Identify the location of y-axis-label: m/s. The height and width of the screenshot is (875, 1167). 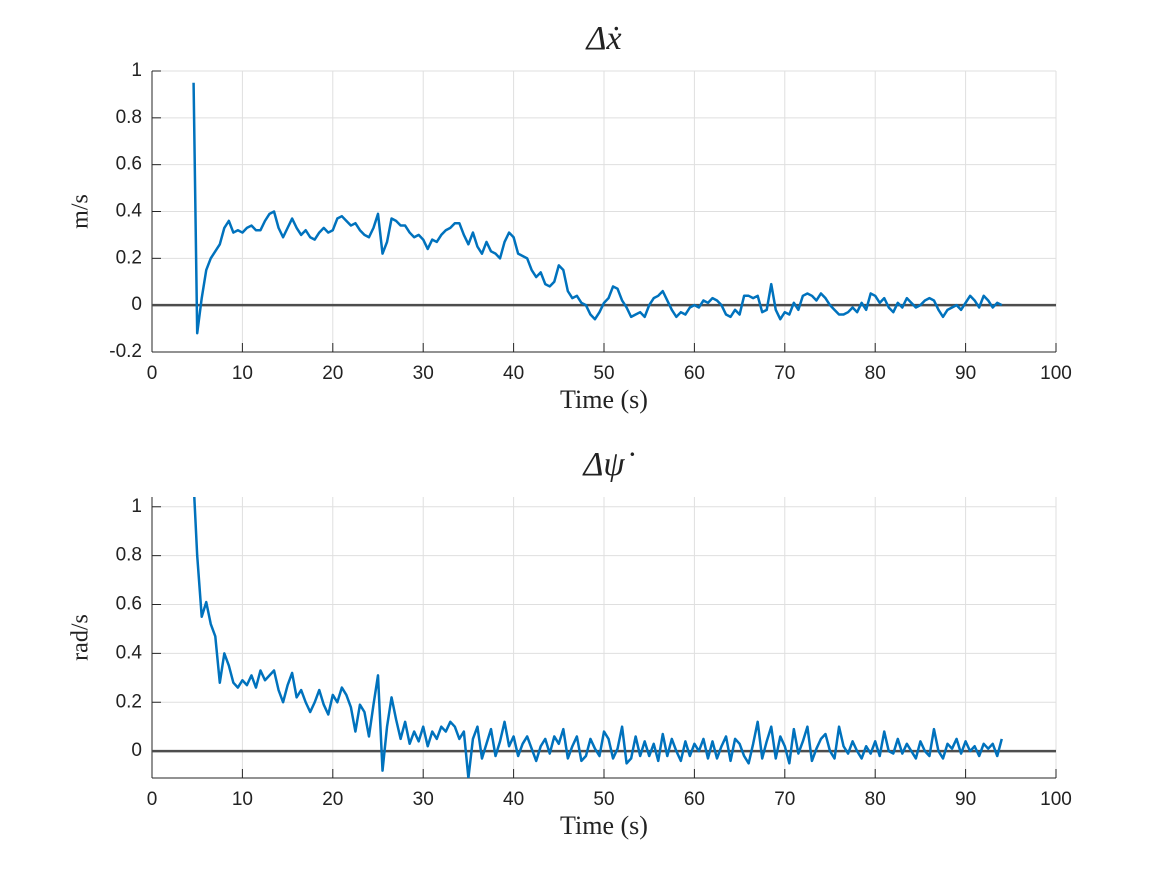
(81, 211).